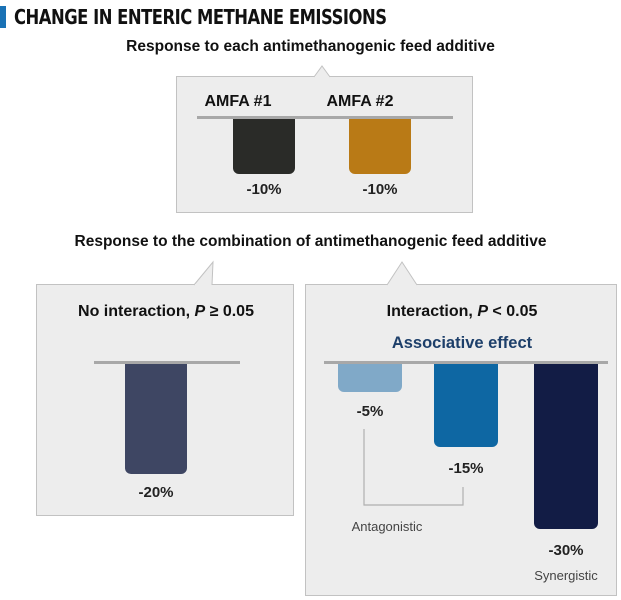 The width and height of the screenshot is (621, 600). I want to click on antagonistic-note: Antagonistic, so click(387, 526).